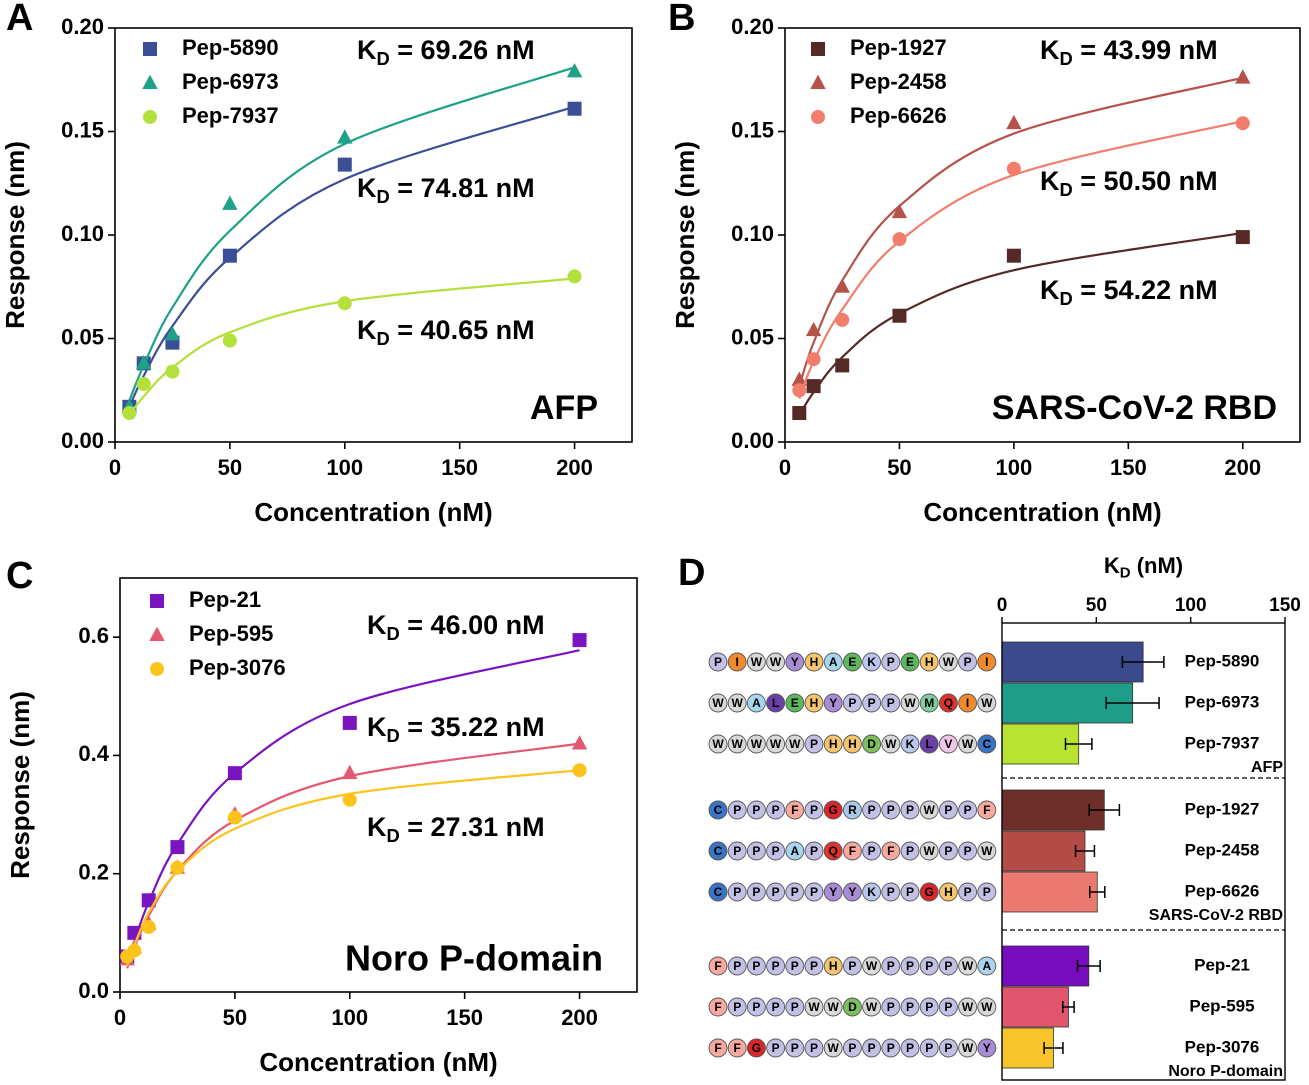 This screenshot has height=1085, width=1309. I want to click on kd-annotation-tail: = 27.31 nM, so click(472, 827).